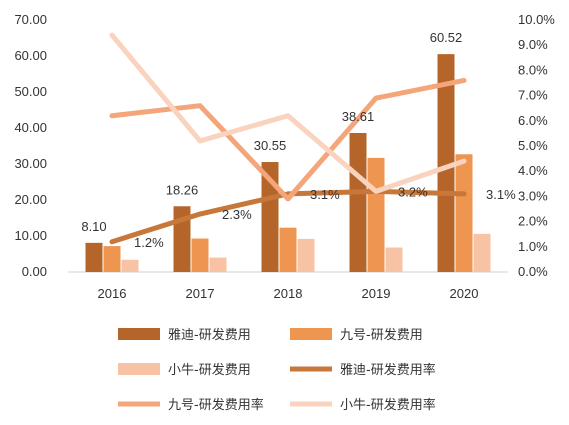 This screenshot has width=569, height=425. What do you see at coordinates (533, 44) in the screenshot?
I see `y2-tick-label: 9.0%` at bounding box center [533, 44].